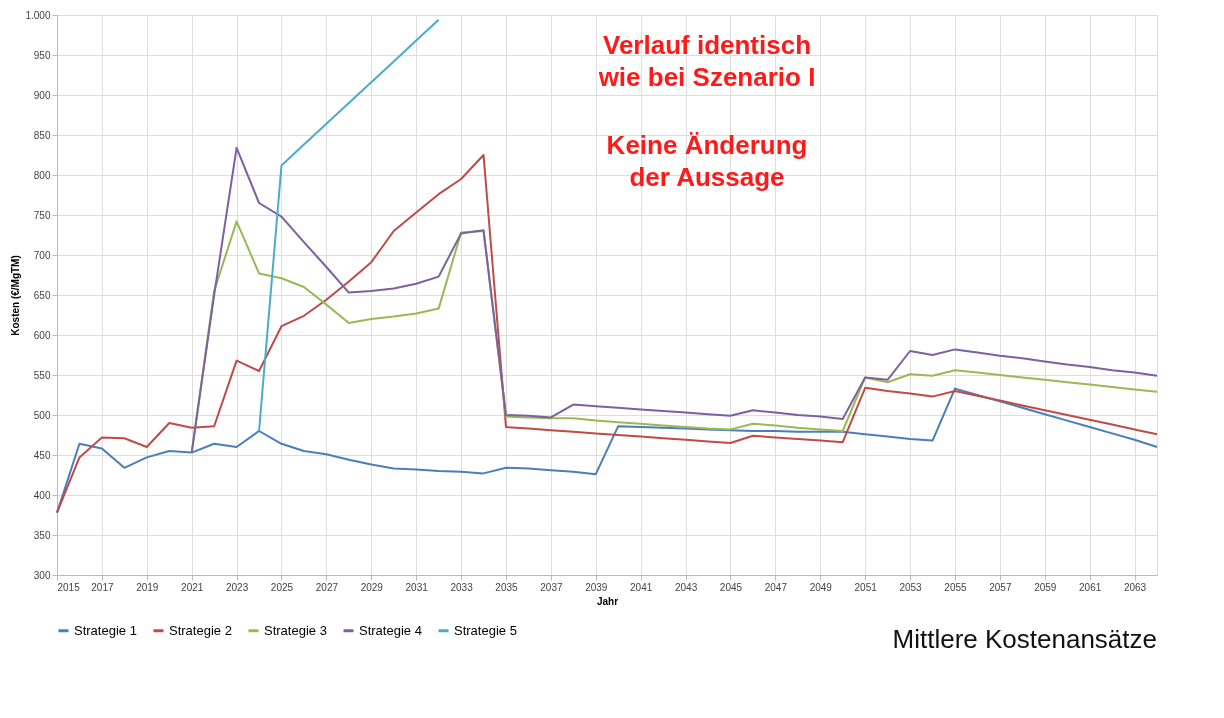  Describe the element at coordinates (42, 415) in the screenshot. I see `y-tick-label: 500` at that location.